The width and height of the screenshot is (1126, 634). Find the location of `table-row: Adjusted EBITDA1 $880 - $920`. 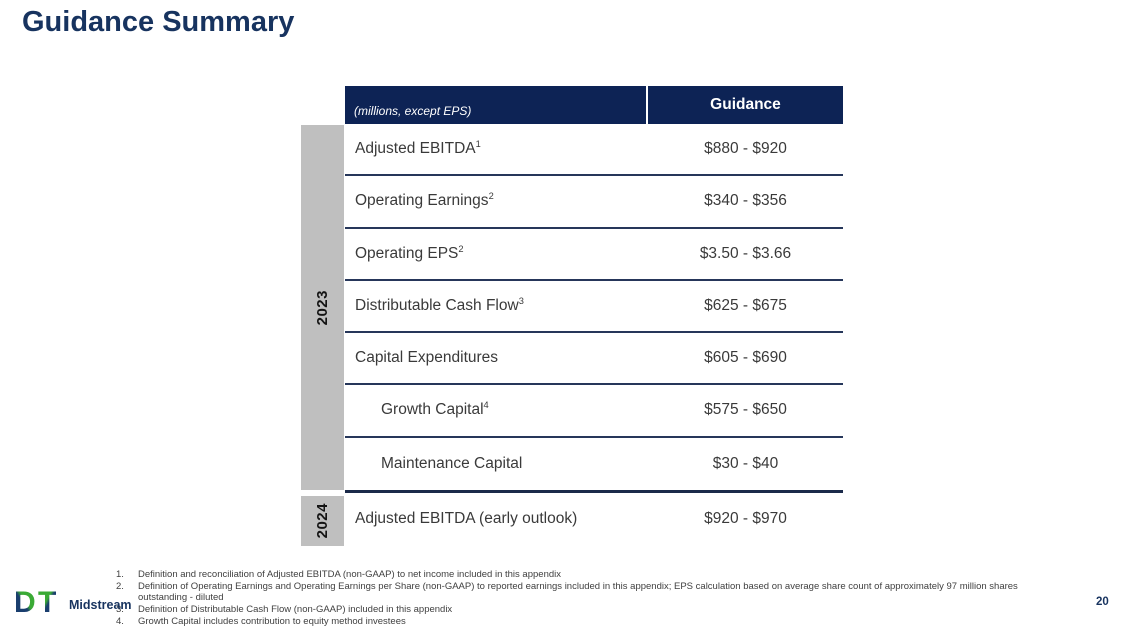

table-row: Adjusted EBITDA1 $880 - $920 is located at coordinates (594, 150).